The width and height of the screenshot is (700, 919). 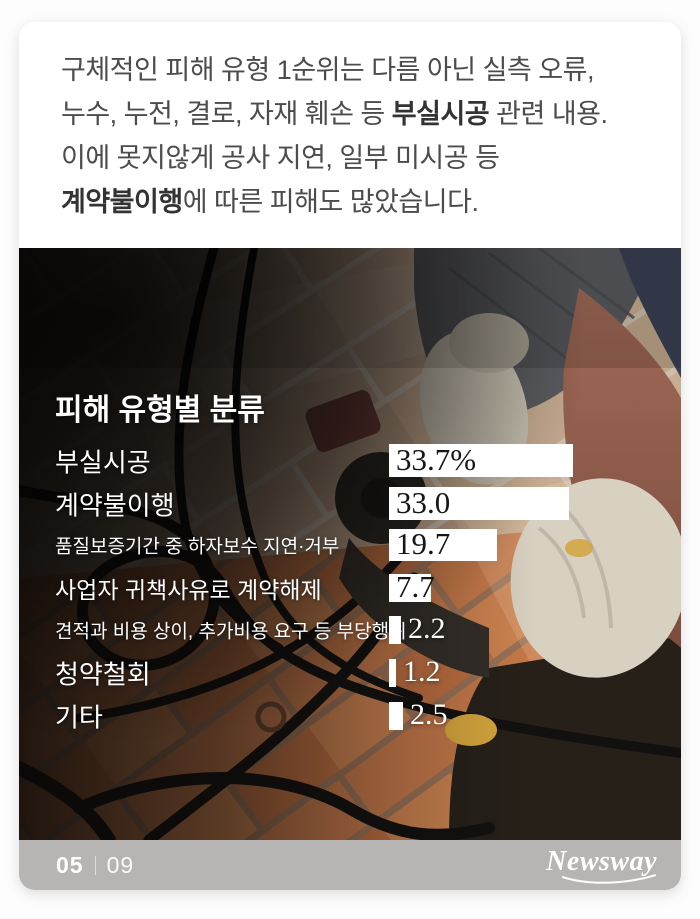 What do you see at coordinates (481, 459) in the screenshot?
I see `chart-bar: 33.7%` at bounding box center [481, 459].